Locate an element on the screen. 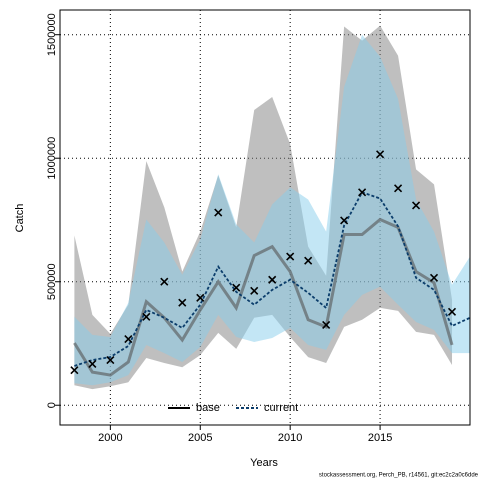  y-tick-label: 500000 is located at coordinates (52, 281).